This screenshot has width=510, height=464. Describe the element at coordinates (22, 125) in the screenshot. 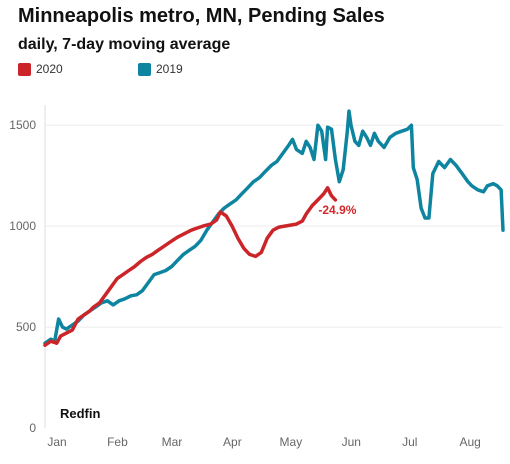

I see `y-tick-label-1500: 1500` at that location.